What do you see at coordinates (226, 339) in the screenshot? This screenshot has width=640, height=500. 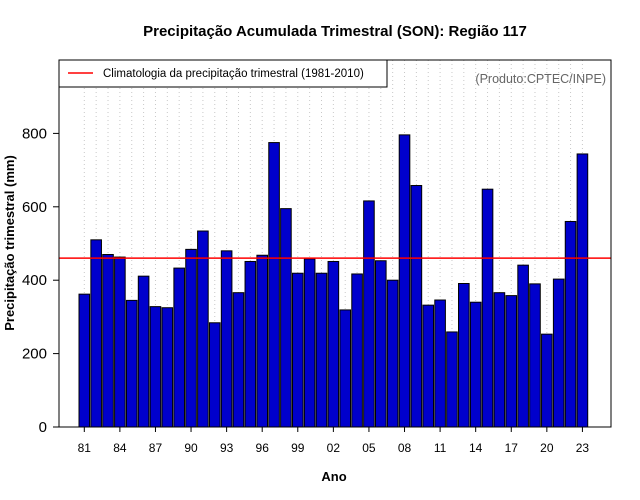 I see `bar-1993` at bounding box center [226, 339].